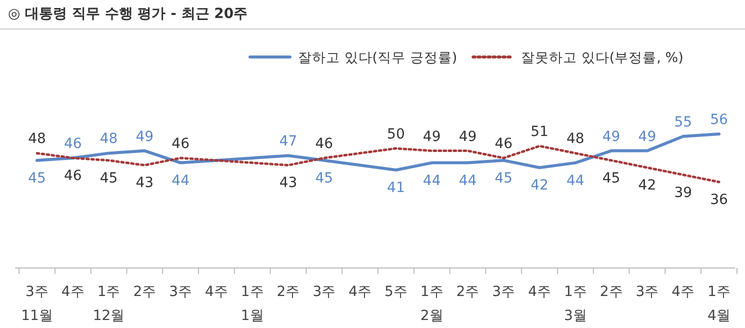 This screenshot has width=745, height=328. I want to click on x-tick-label: 3주 11월, so click(37, 304).